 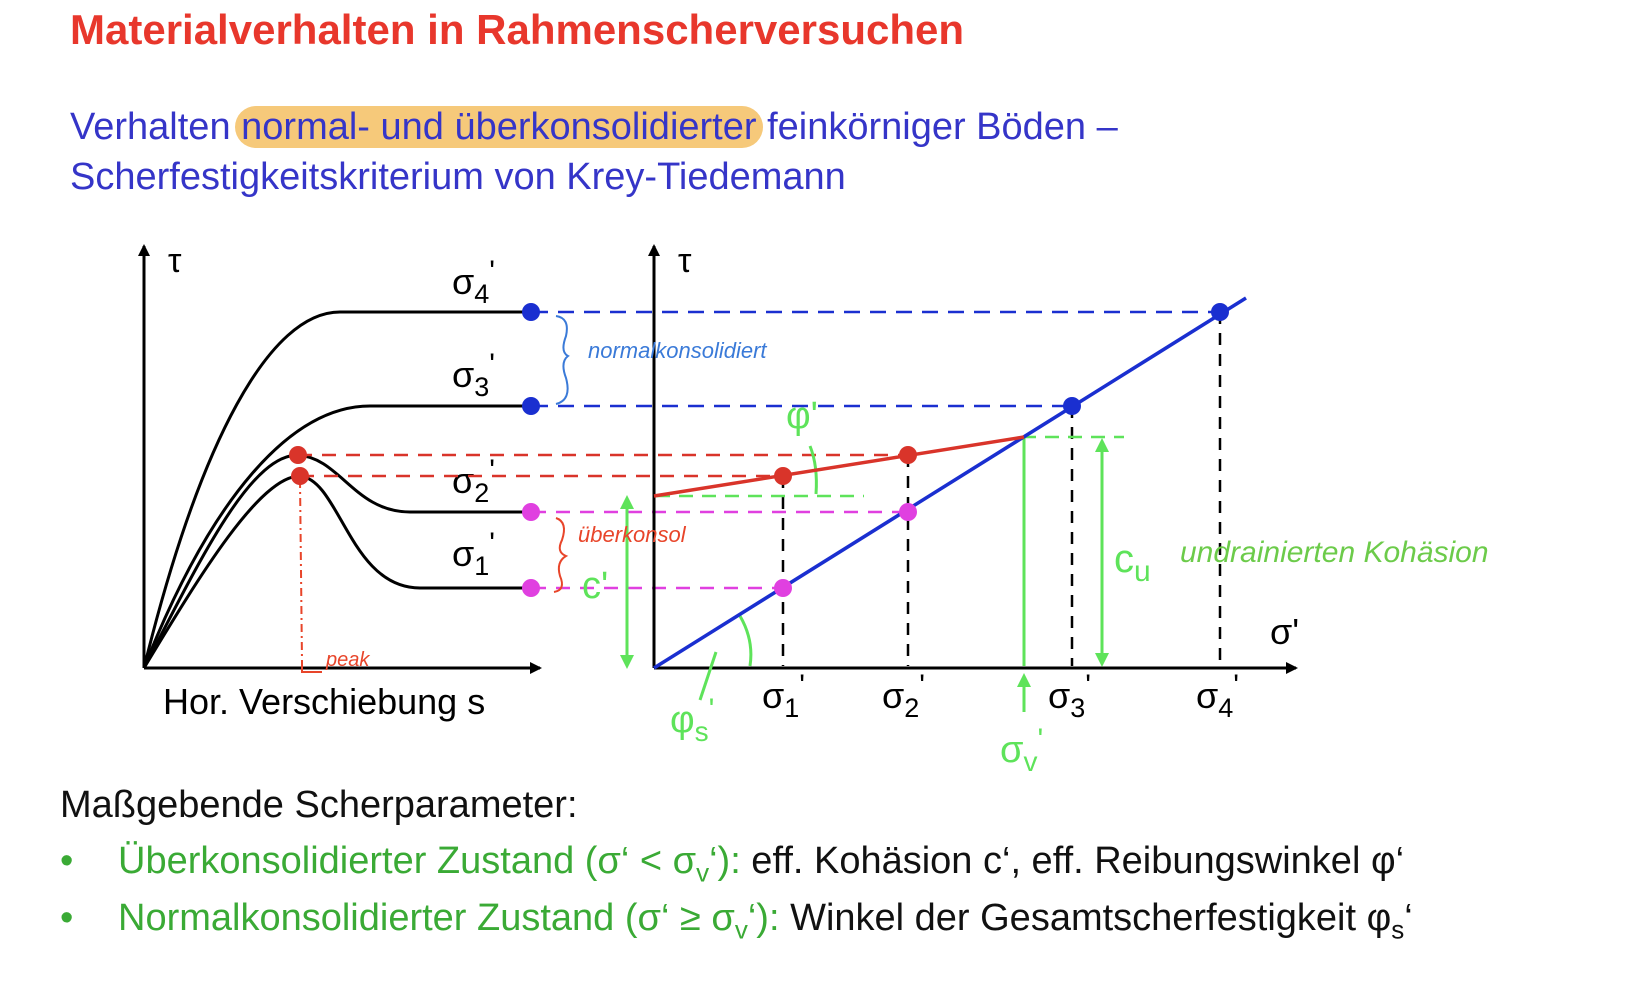 What do you see at coordinates (531, 312) in the screenshot?
I see `point-left-sigma4` at bounding box center [531, 312].